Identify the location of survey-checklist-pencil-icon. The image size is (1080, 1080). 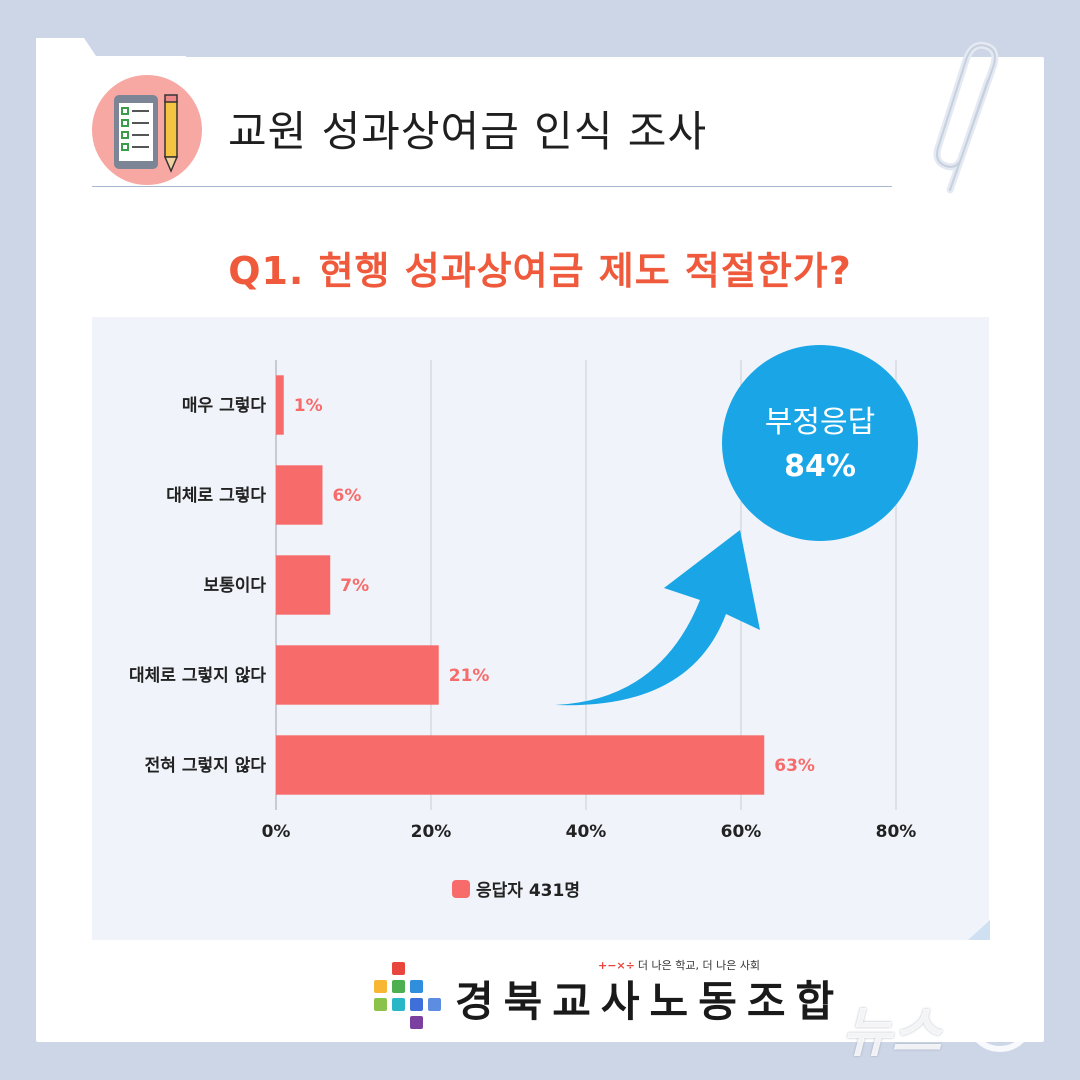
(147, 130).